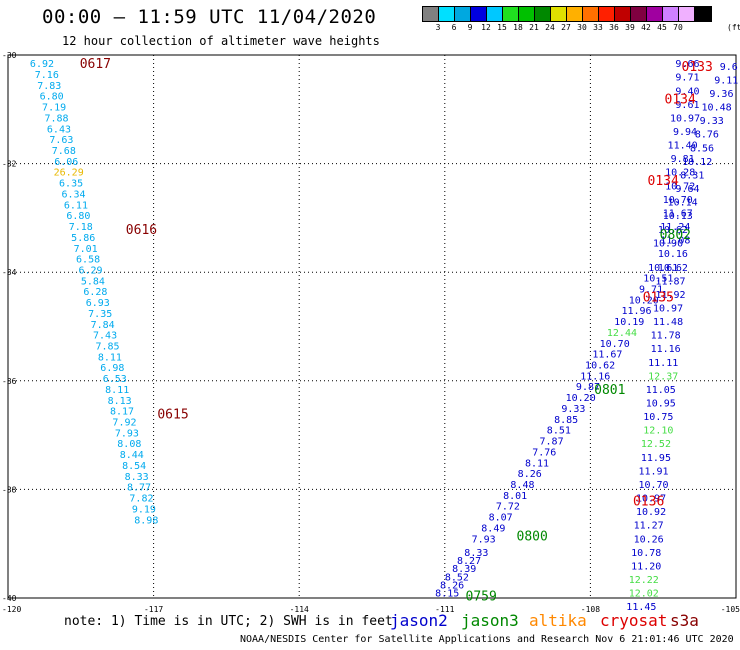  What do you see at coordinates (721, 94) in the screenshot?
I see `wave-height-label: 9.36` at bounding box center [721, 94].